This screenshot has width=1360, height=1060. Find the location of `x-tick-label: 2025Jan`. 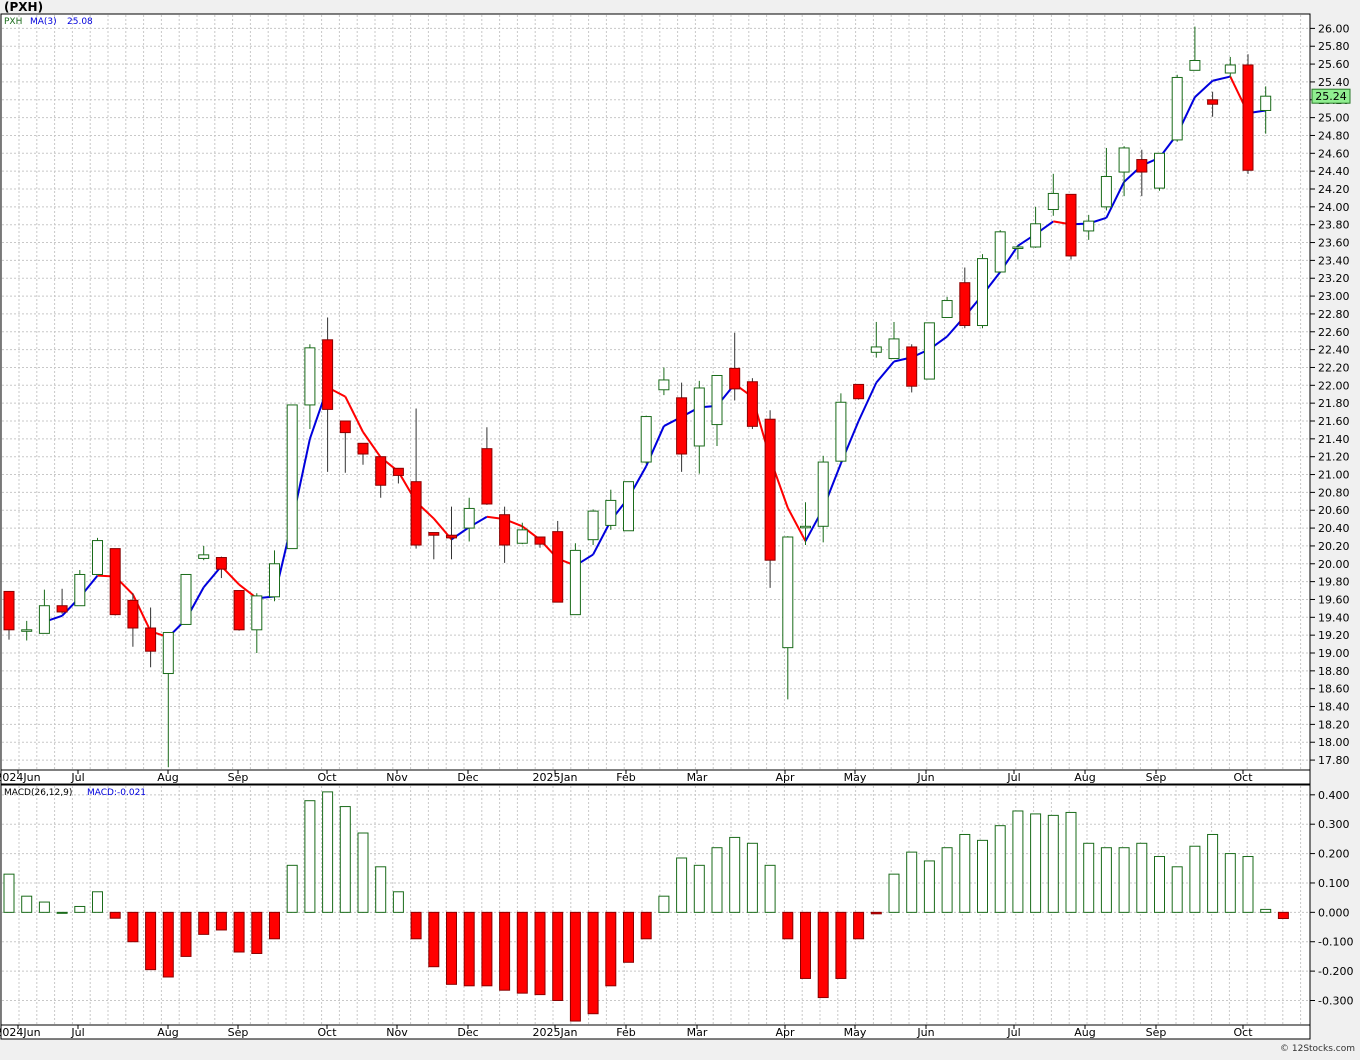

x-tick-label: 2025Jan is located at coordinates (555, 777).